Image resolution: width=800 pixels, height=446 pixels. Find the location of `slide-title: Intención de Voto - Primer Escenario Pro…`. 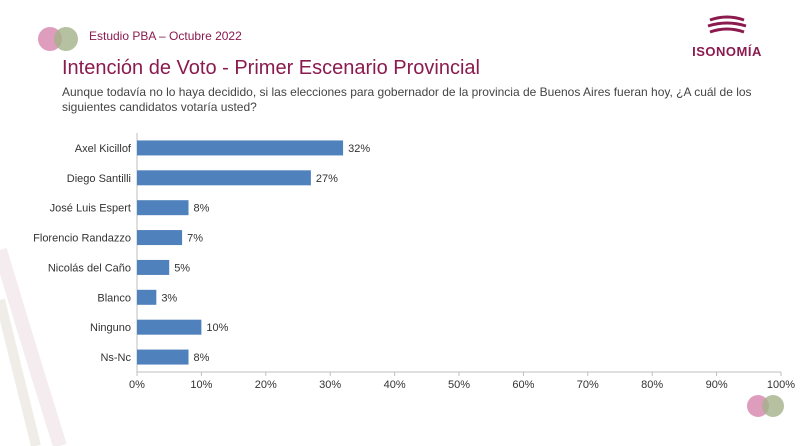

slide-title: Intención de Voto - Primer Escenario Pro… is located at coordinates (271, 68).